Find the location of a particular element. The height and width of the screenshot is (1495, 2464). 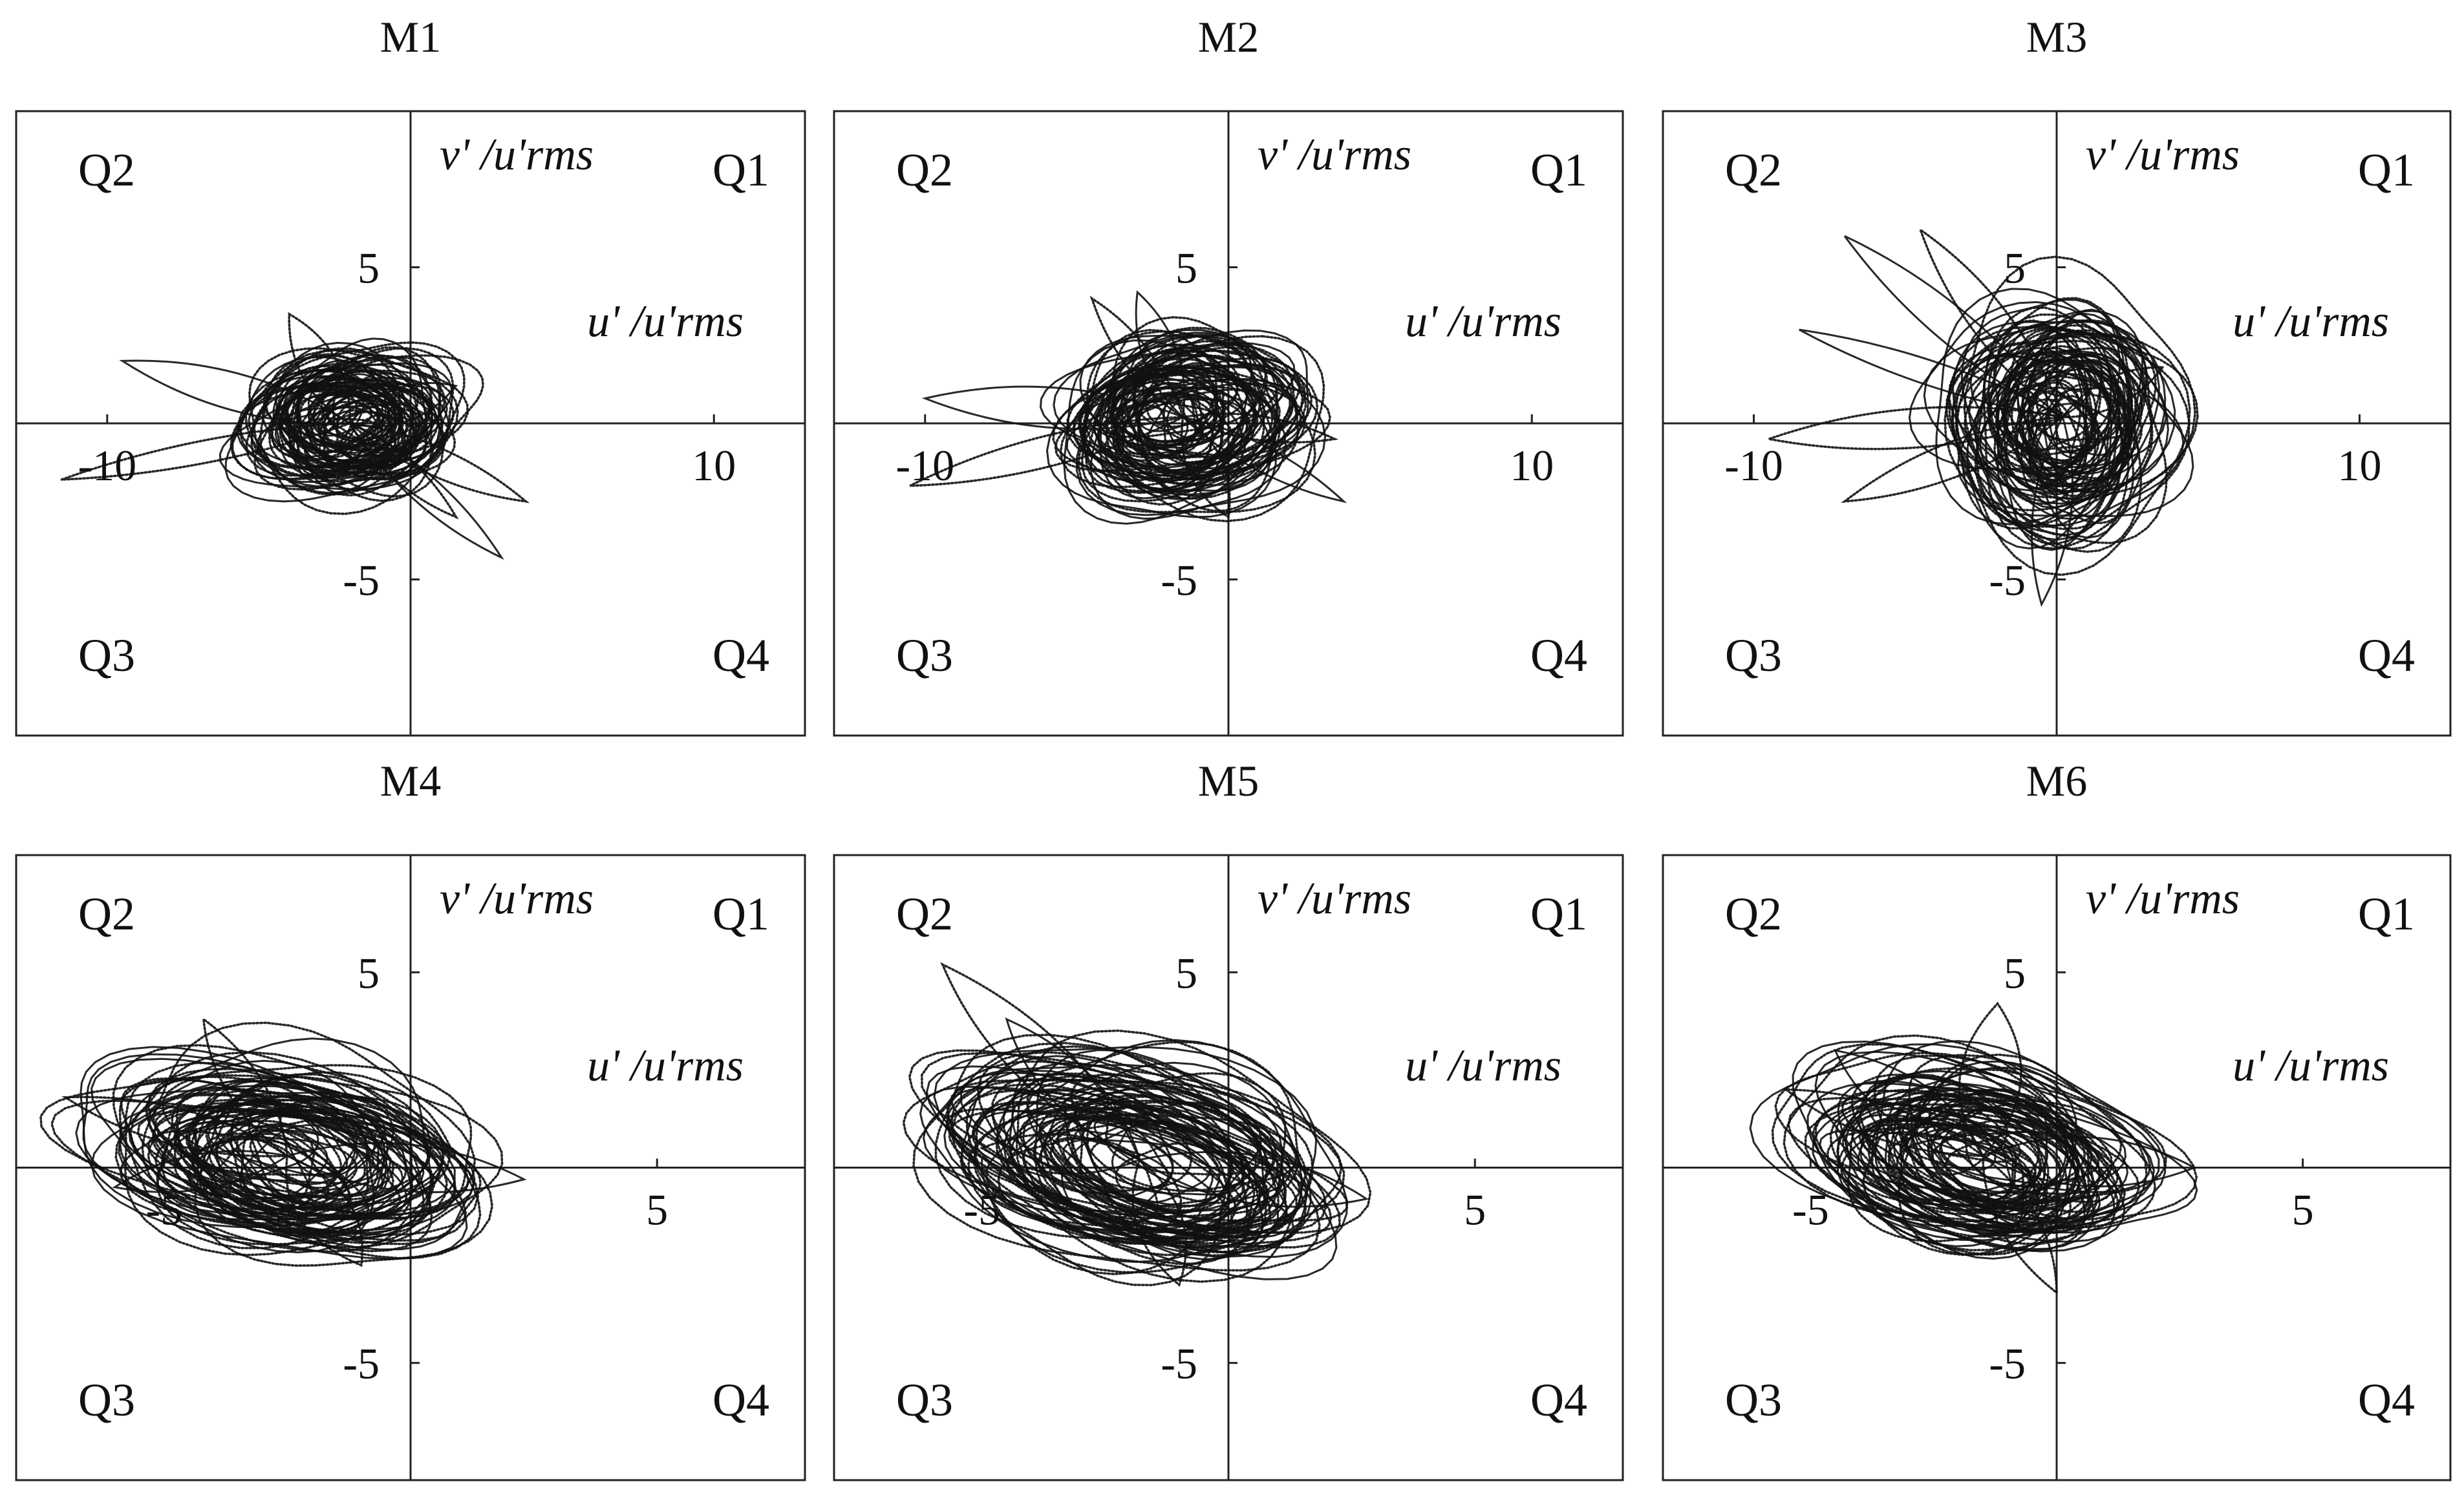

panel-title: M2 is located at coordinates (1228, 37).